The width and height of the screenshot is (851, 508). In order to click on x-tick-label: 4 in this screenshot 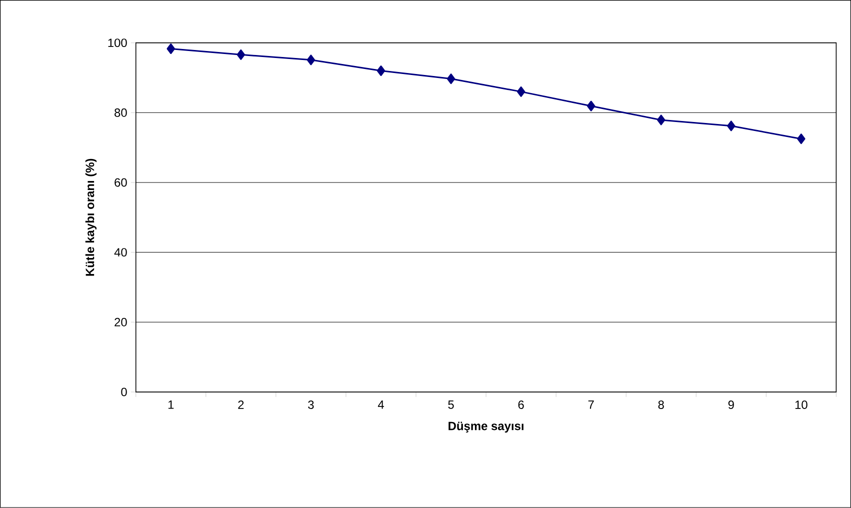, I will do `click(381, 404)`.